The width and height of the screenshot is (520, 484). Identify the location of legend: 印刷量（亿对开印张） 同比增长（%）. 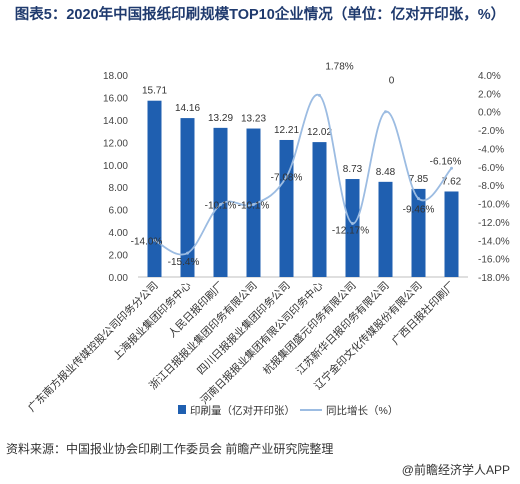
(288, 410).